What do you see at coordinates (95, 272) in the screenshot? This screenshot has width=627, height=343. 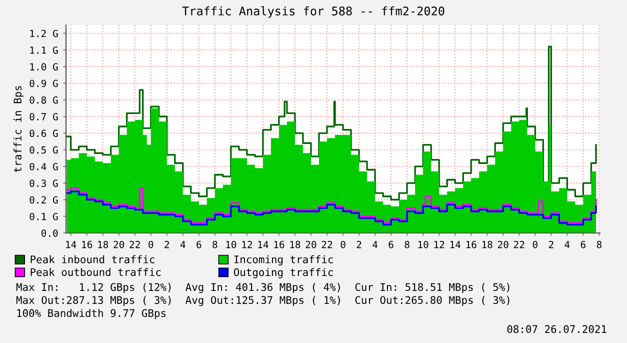 I see `legend-label: Peak outbound traffic` at bounding box center [95, 272].